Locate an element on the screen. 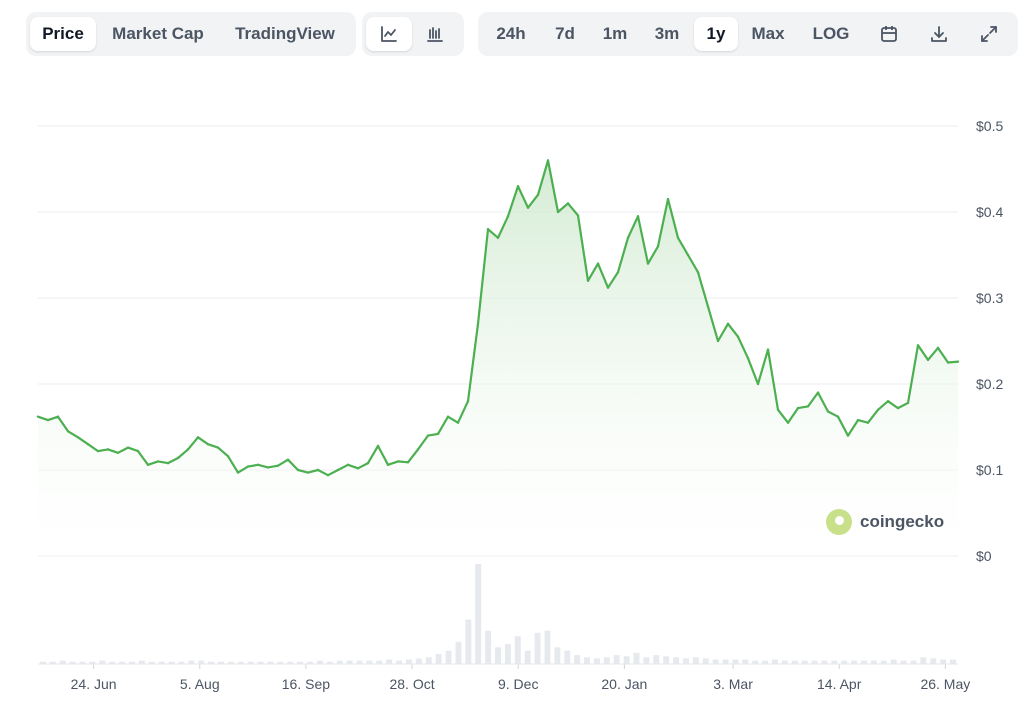  volume-bars is located at coordinates (498, 614).